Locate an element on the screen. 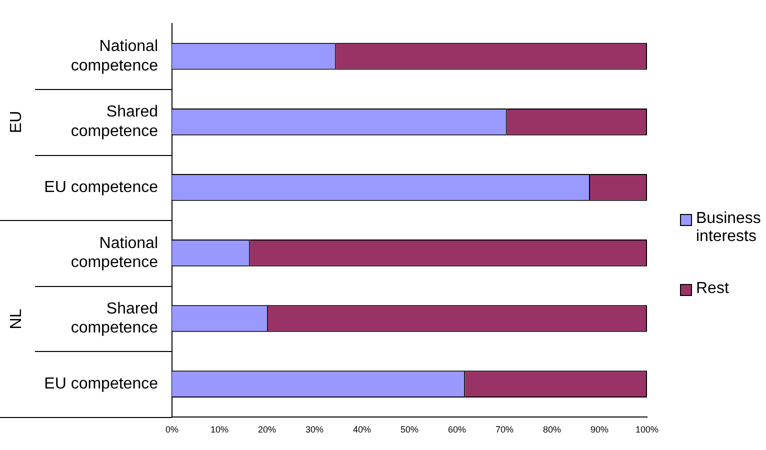  x-tick-label: 50% is located at coordinates (409, 429).